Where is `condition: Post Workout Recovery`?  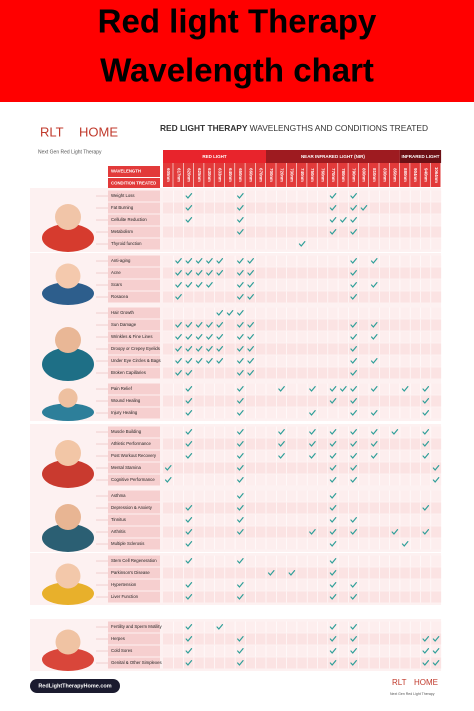 condition: Post Workout Recovery is located at coordinates (134, 455).